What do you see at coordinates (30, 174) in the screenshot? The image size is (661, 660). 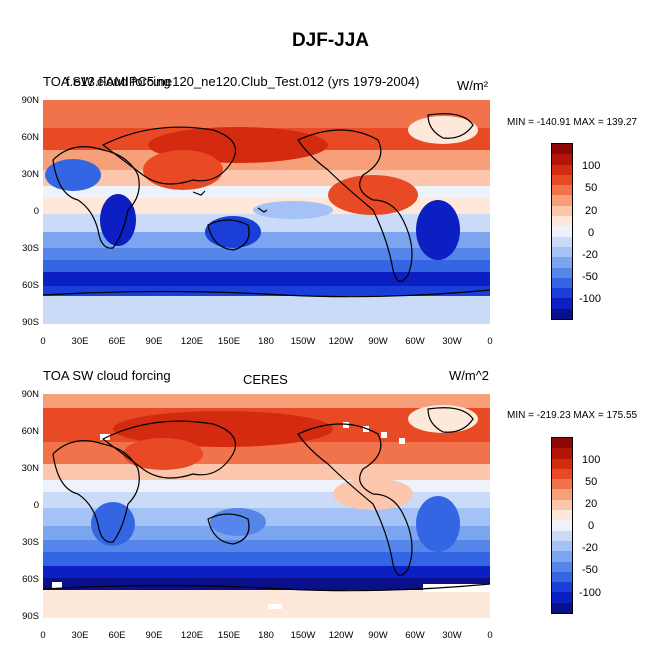 I see `panel1-lat-tick: 30N` at bounding box center [30, 174].